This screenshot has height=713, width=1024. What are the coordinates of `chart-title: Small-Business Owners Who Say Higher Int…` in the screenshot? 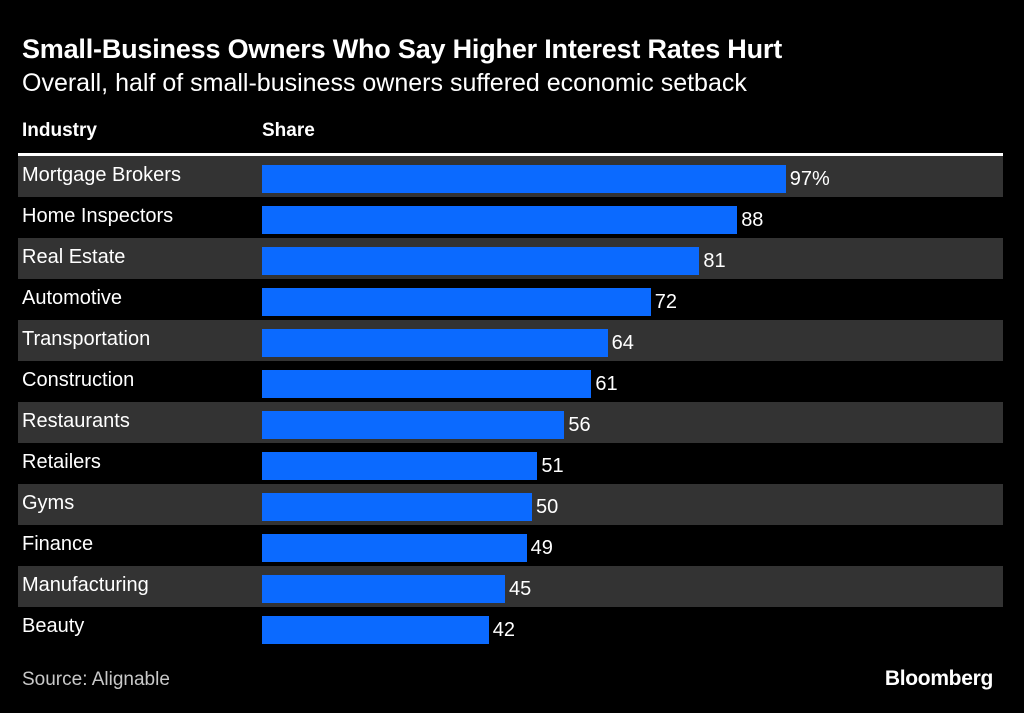 It's located at (402, 49).